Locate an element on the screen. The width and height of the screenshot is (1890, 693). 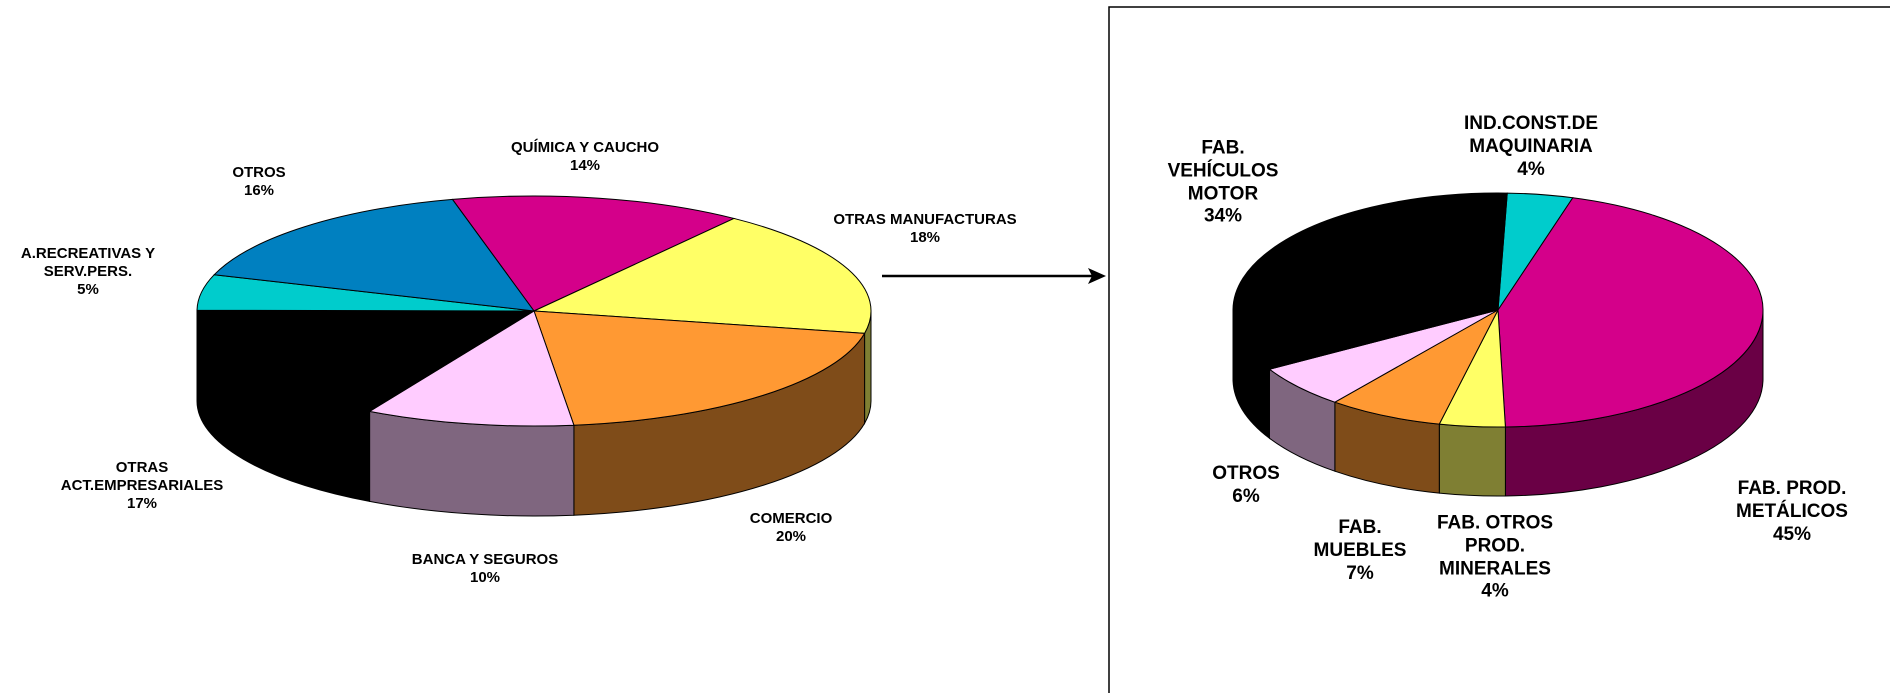
arrow-head is located at coordinates (1097, 276).